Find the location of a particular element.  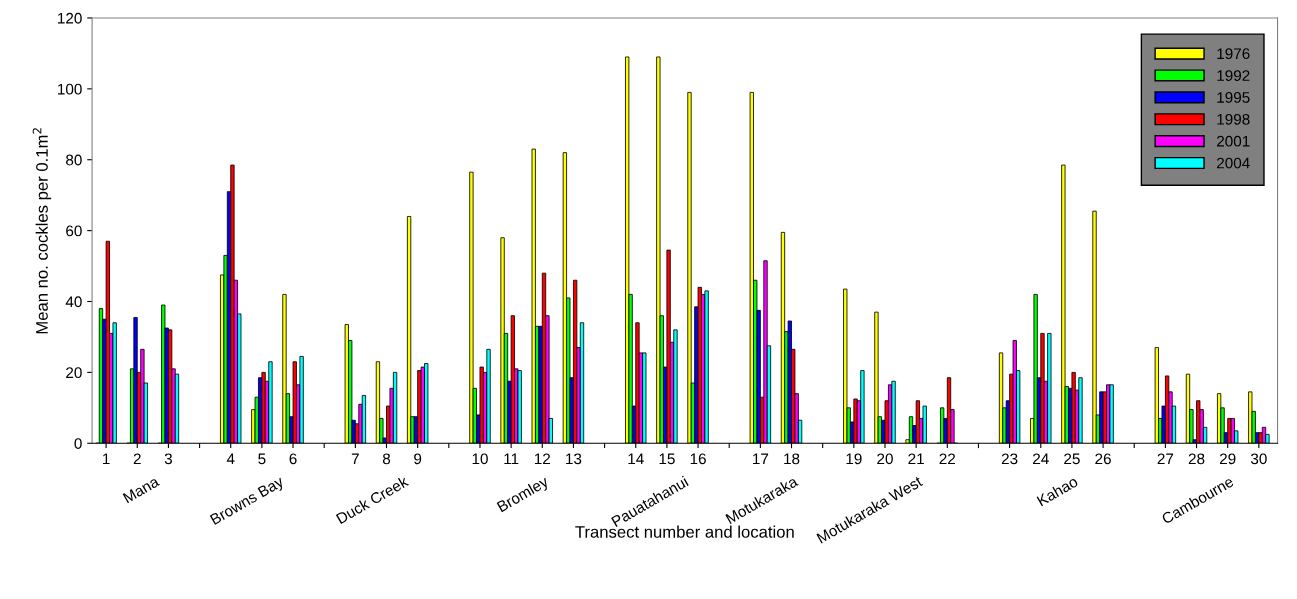

legend-label: 1976 is located at coordinates (1233, 54).